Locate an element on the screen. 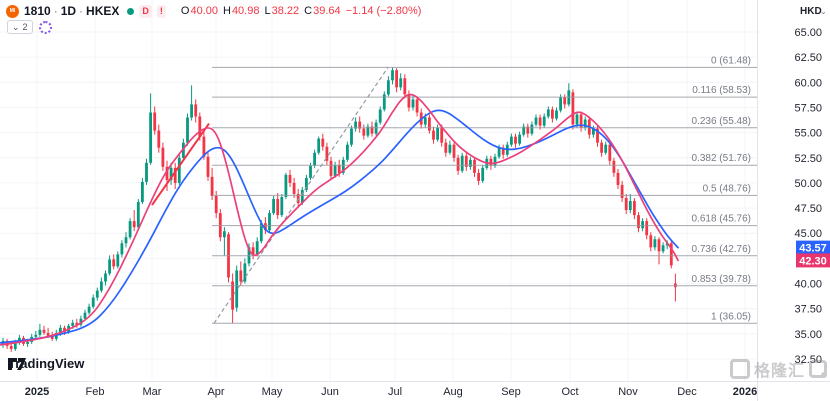  watermark-logo-left is located at coordinates (739, 369).